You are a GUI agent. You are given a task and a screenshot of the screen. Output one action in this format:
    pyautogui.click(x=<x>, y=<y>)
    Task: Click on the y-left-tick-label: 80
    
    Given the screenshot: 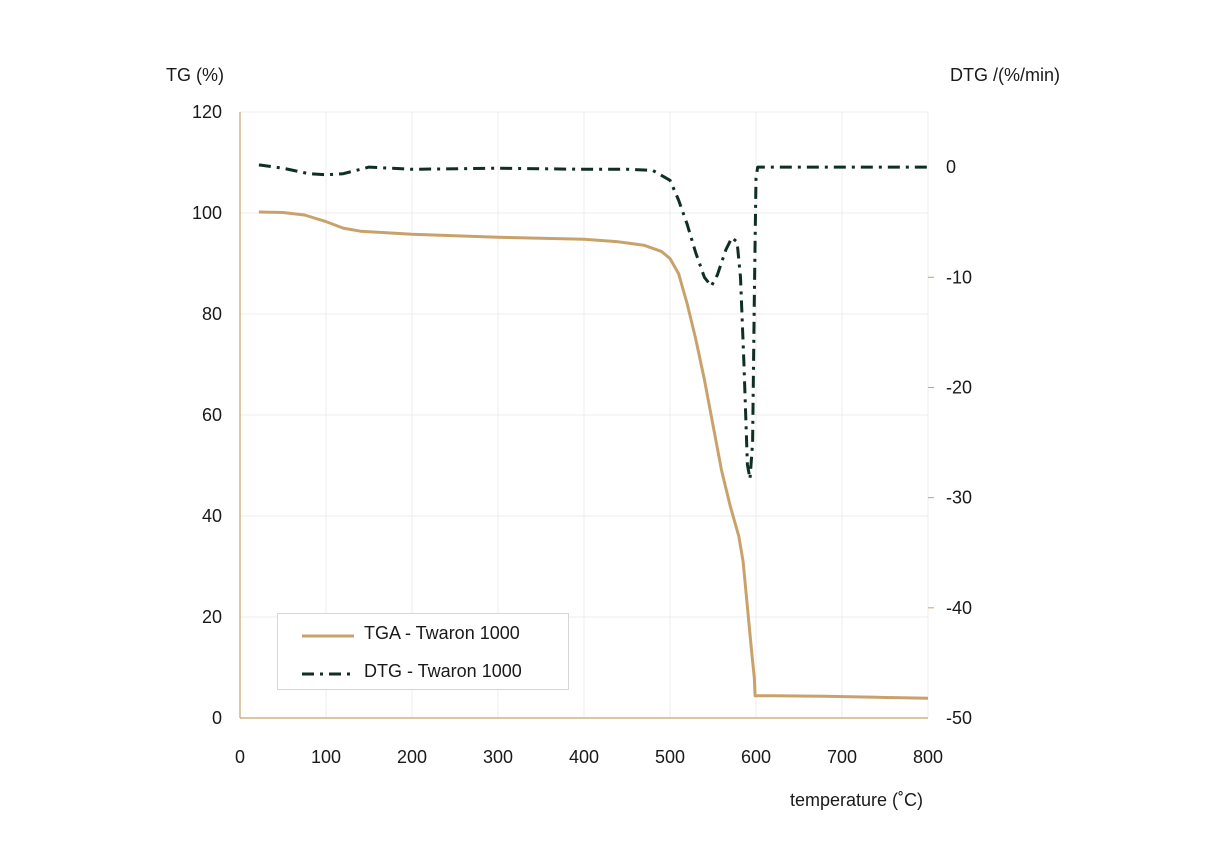 What is the action you would take?
    pyautogui.click(x=212, y=314)
    